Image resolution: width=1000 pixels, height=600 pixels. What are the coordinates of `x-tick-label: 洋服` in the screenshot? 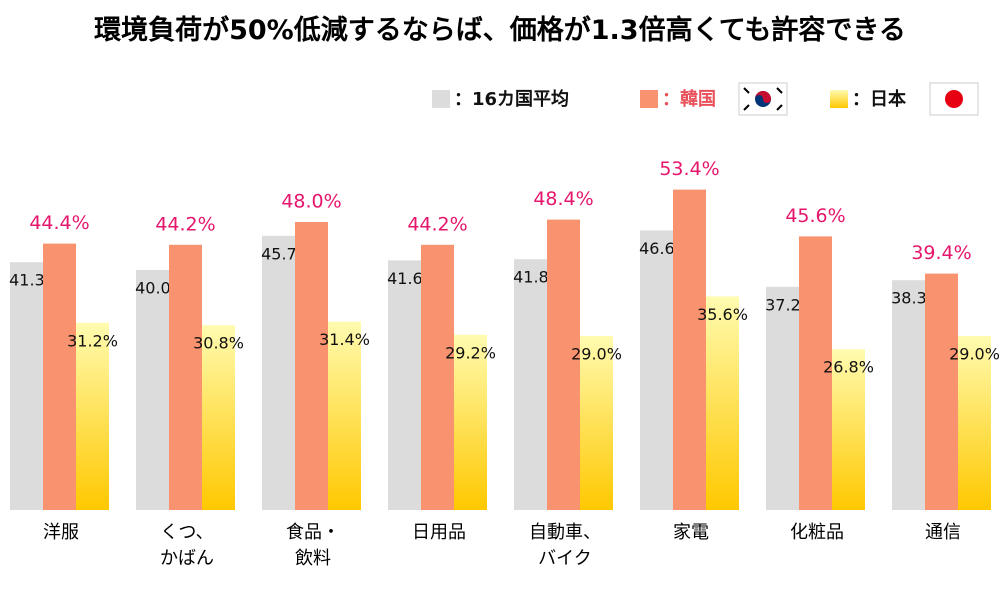 It's located at (61, 532).